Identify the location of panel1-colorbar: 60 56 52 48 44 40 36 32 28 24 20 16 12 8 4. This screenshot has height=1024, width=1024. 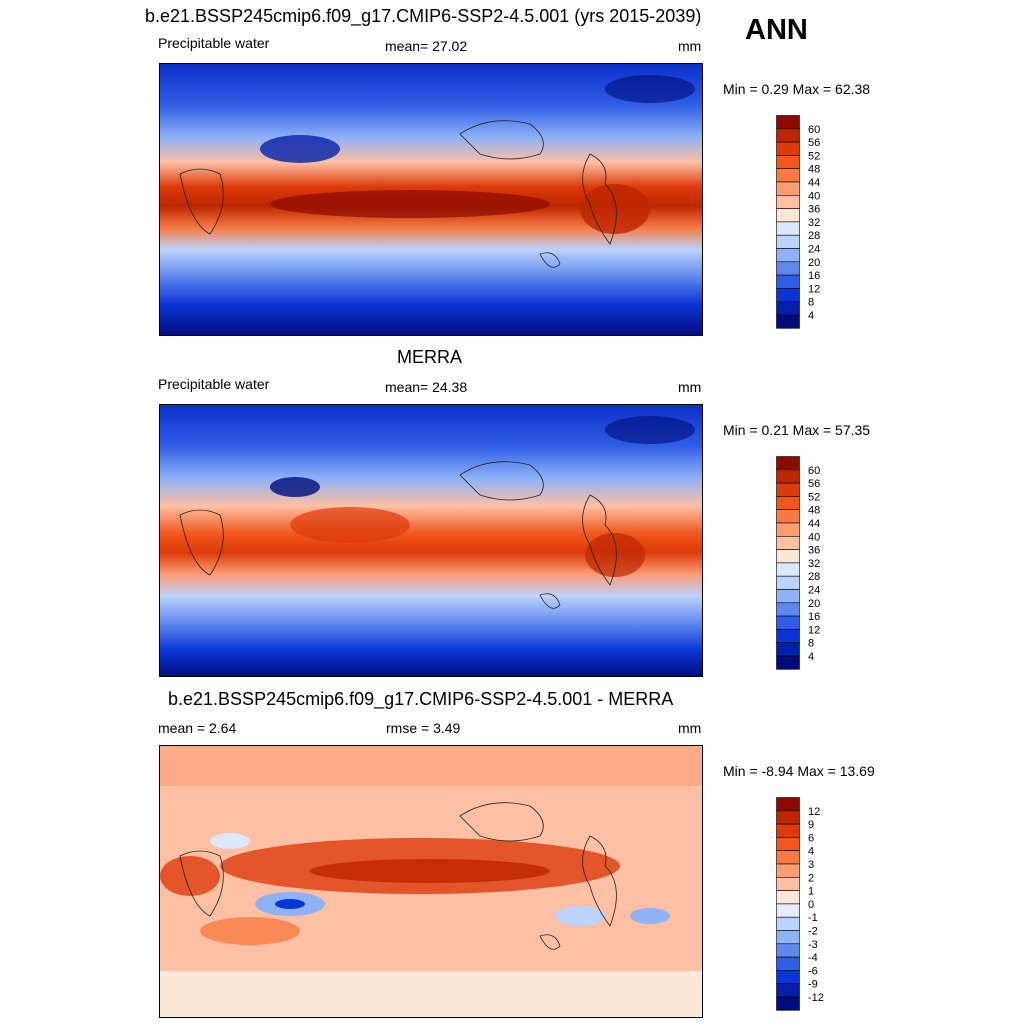
(816, 222).